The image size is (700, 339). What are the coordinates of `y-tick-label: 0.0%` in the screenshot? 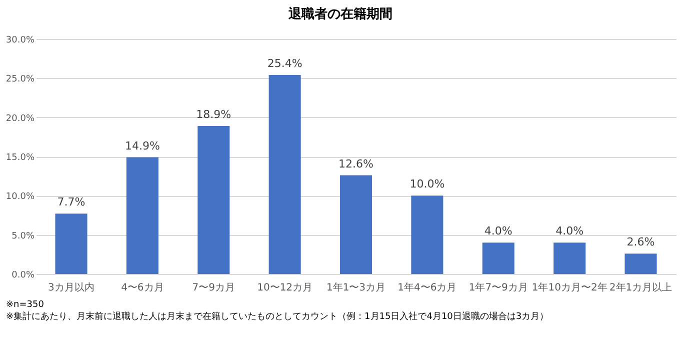 It's located at (23, 275).